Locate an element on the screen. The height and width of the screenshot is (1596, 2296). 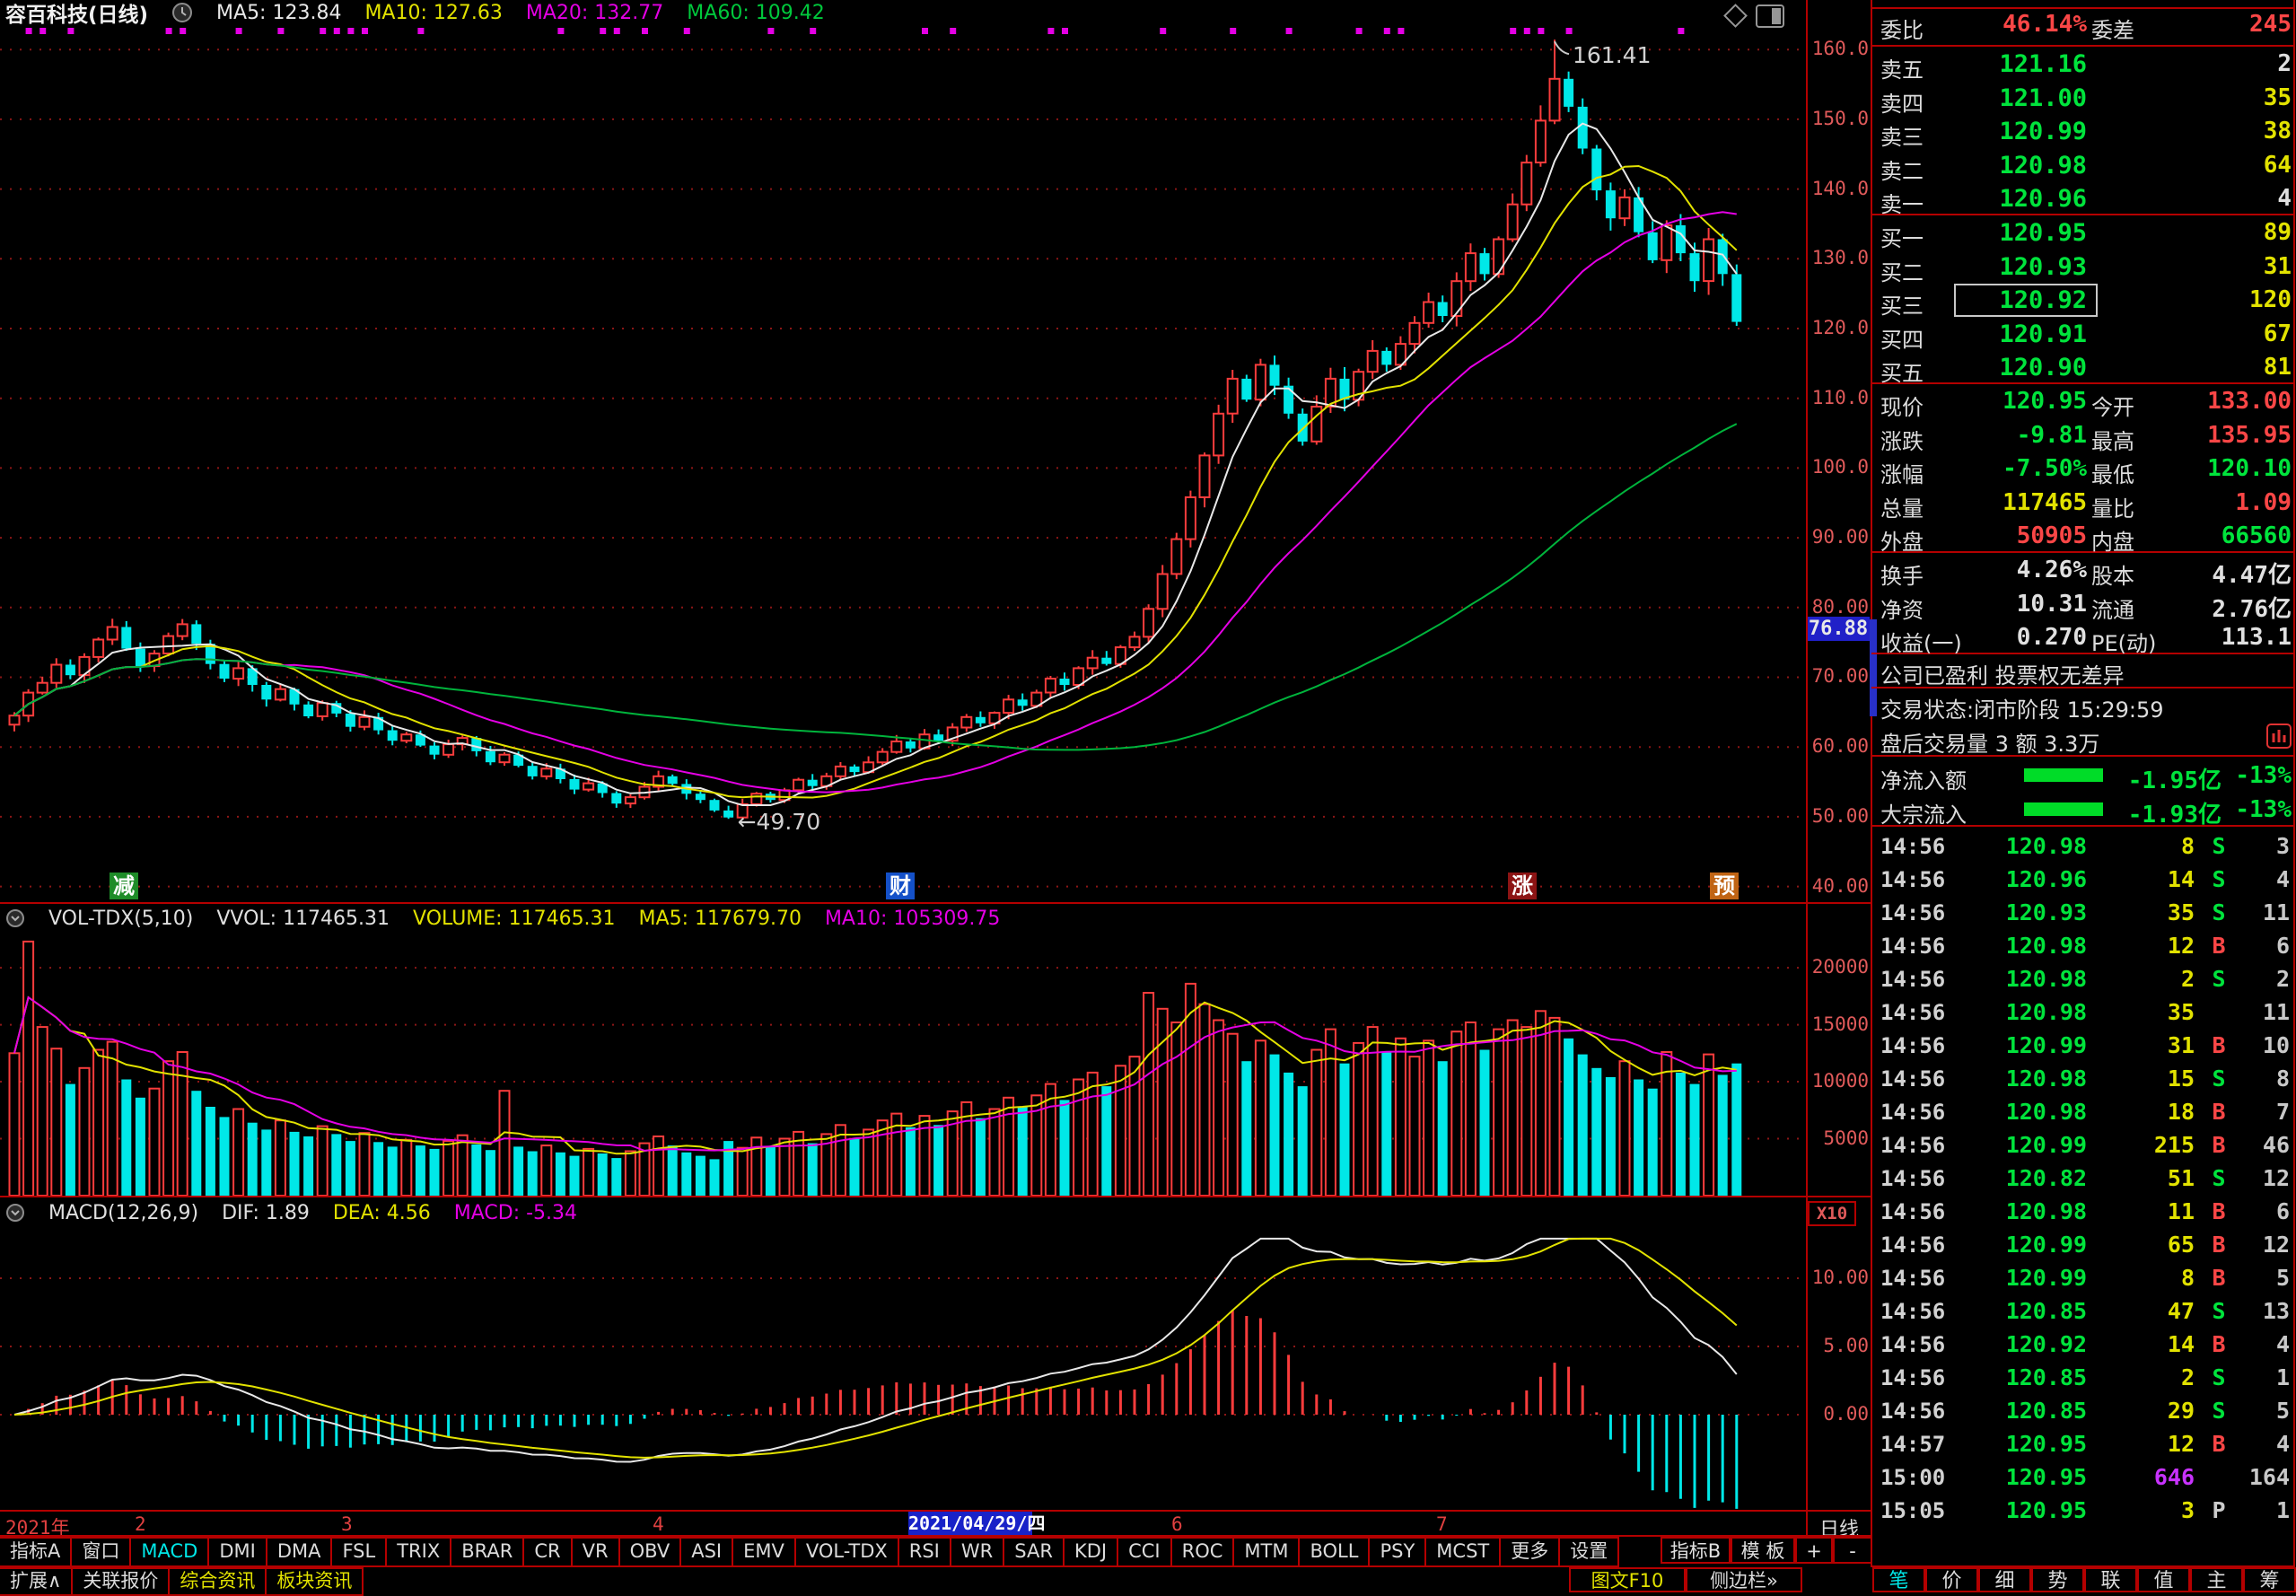
indicator-button-MTM: MTM is located at coordinates (1266, 1552).